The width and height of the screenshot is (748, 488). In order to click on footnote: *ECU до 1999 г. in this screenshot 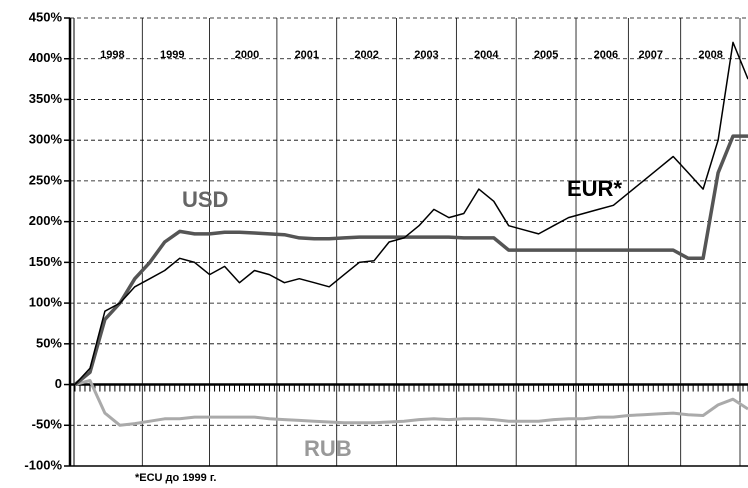, I will do `click(175, 478)`.